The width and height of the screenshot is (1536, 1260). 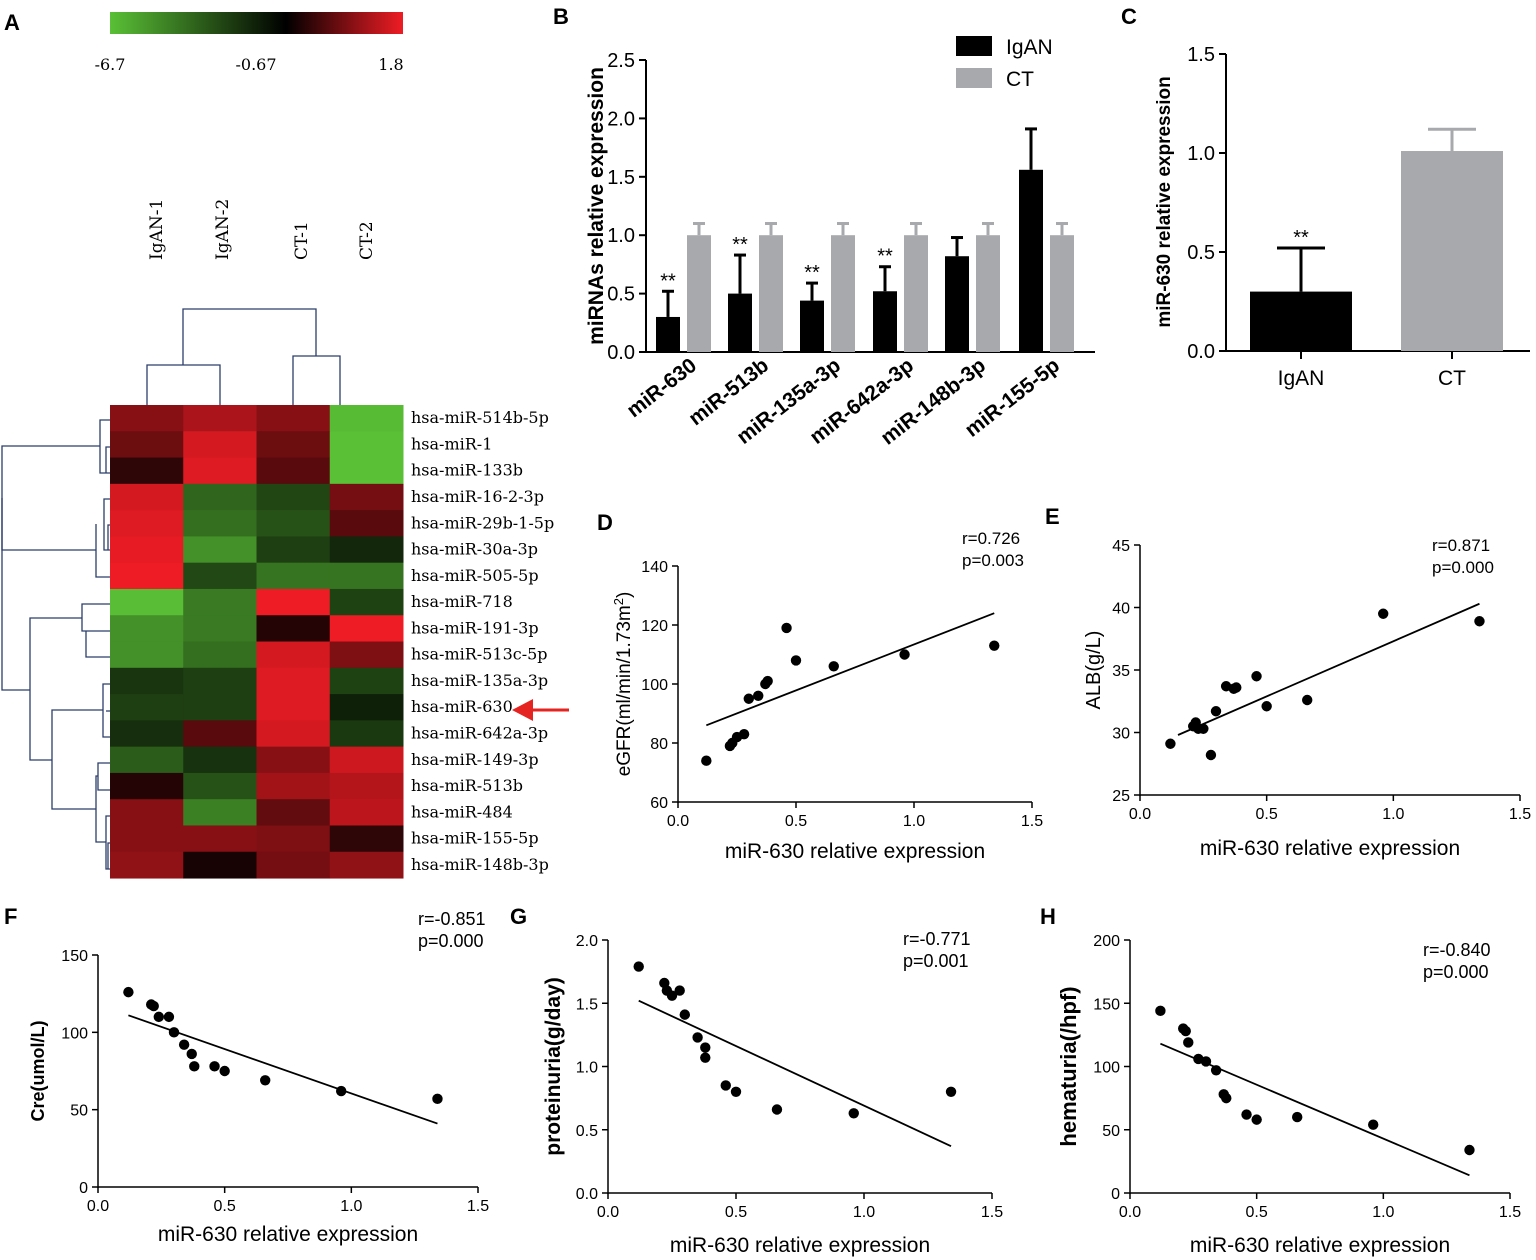 I want to click on y-tick-label: 45, so click(x=1121, y=546).